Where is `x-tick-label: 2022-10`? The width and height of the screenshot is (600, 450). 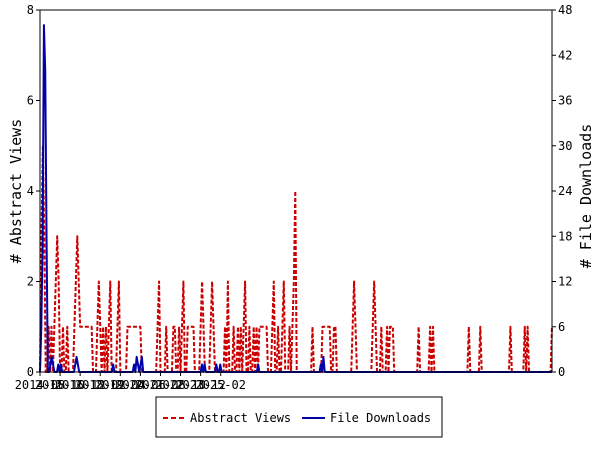 x-tick-label: 2022-10 is located at coordinates (180, 385).